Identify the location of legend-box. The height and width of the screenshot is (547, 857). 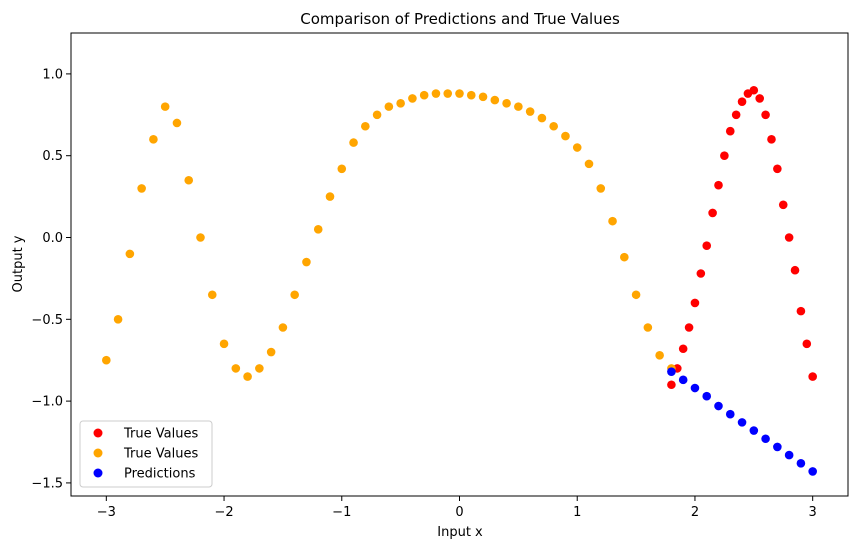
(146, 454).